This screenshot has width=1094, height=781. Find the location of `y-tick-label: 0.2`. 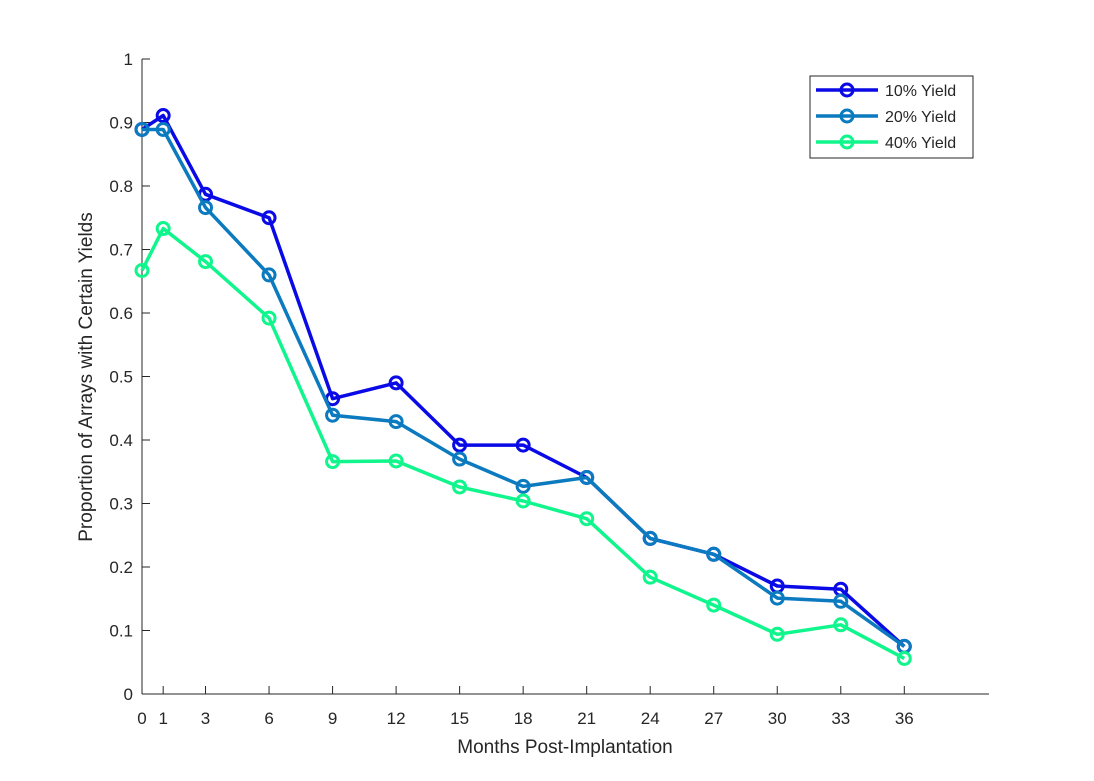

y-tick-label: 0.2 is located at coordinates (121, 567).